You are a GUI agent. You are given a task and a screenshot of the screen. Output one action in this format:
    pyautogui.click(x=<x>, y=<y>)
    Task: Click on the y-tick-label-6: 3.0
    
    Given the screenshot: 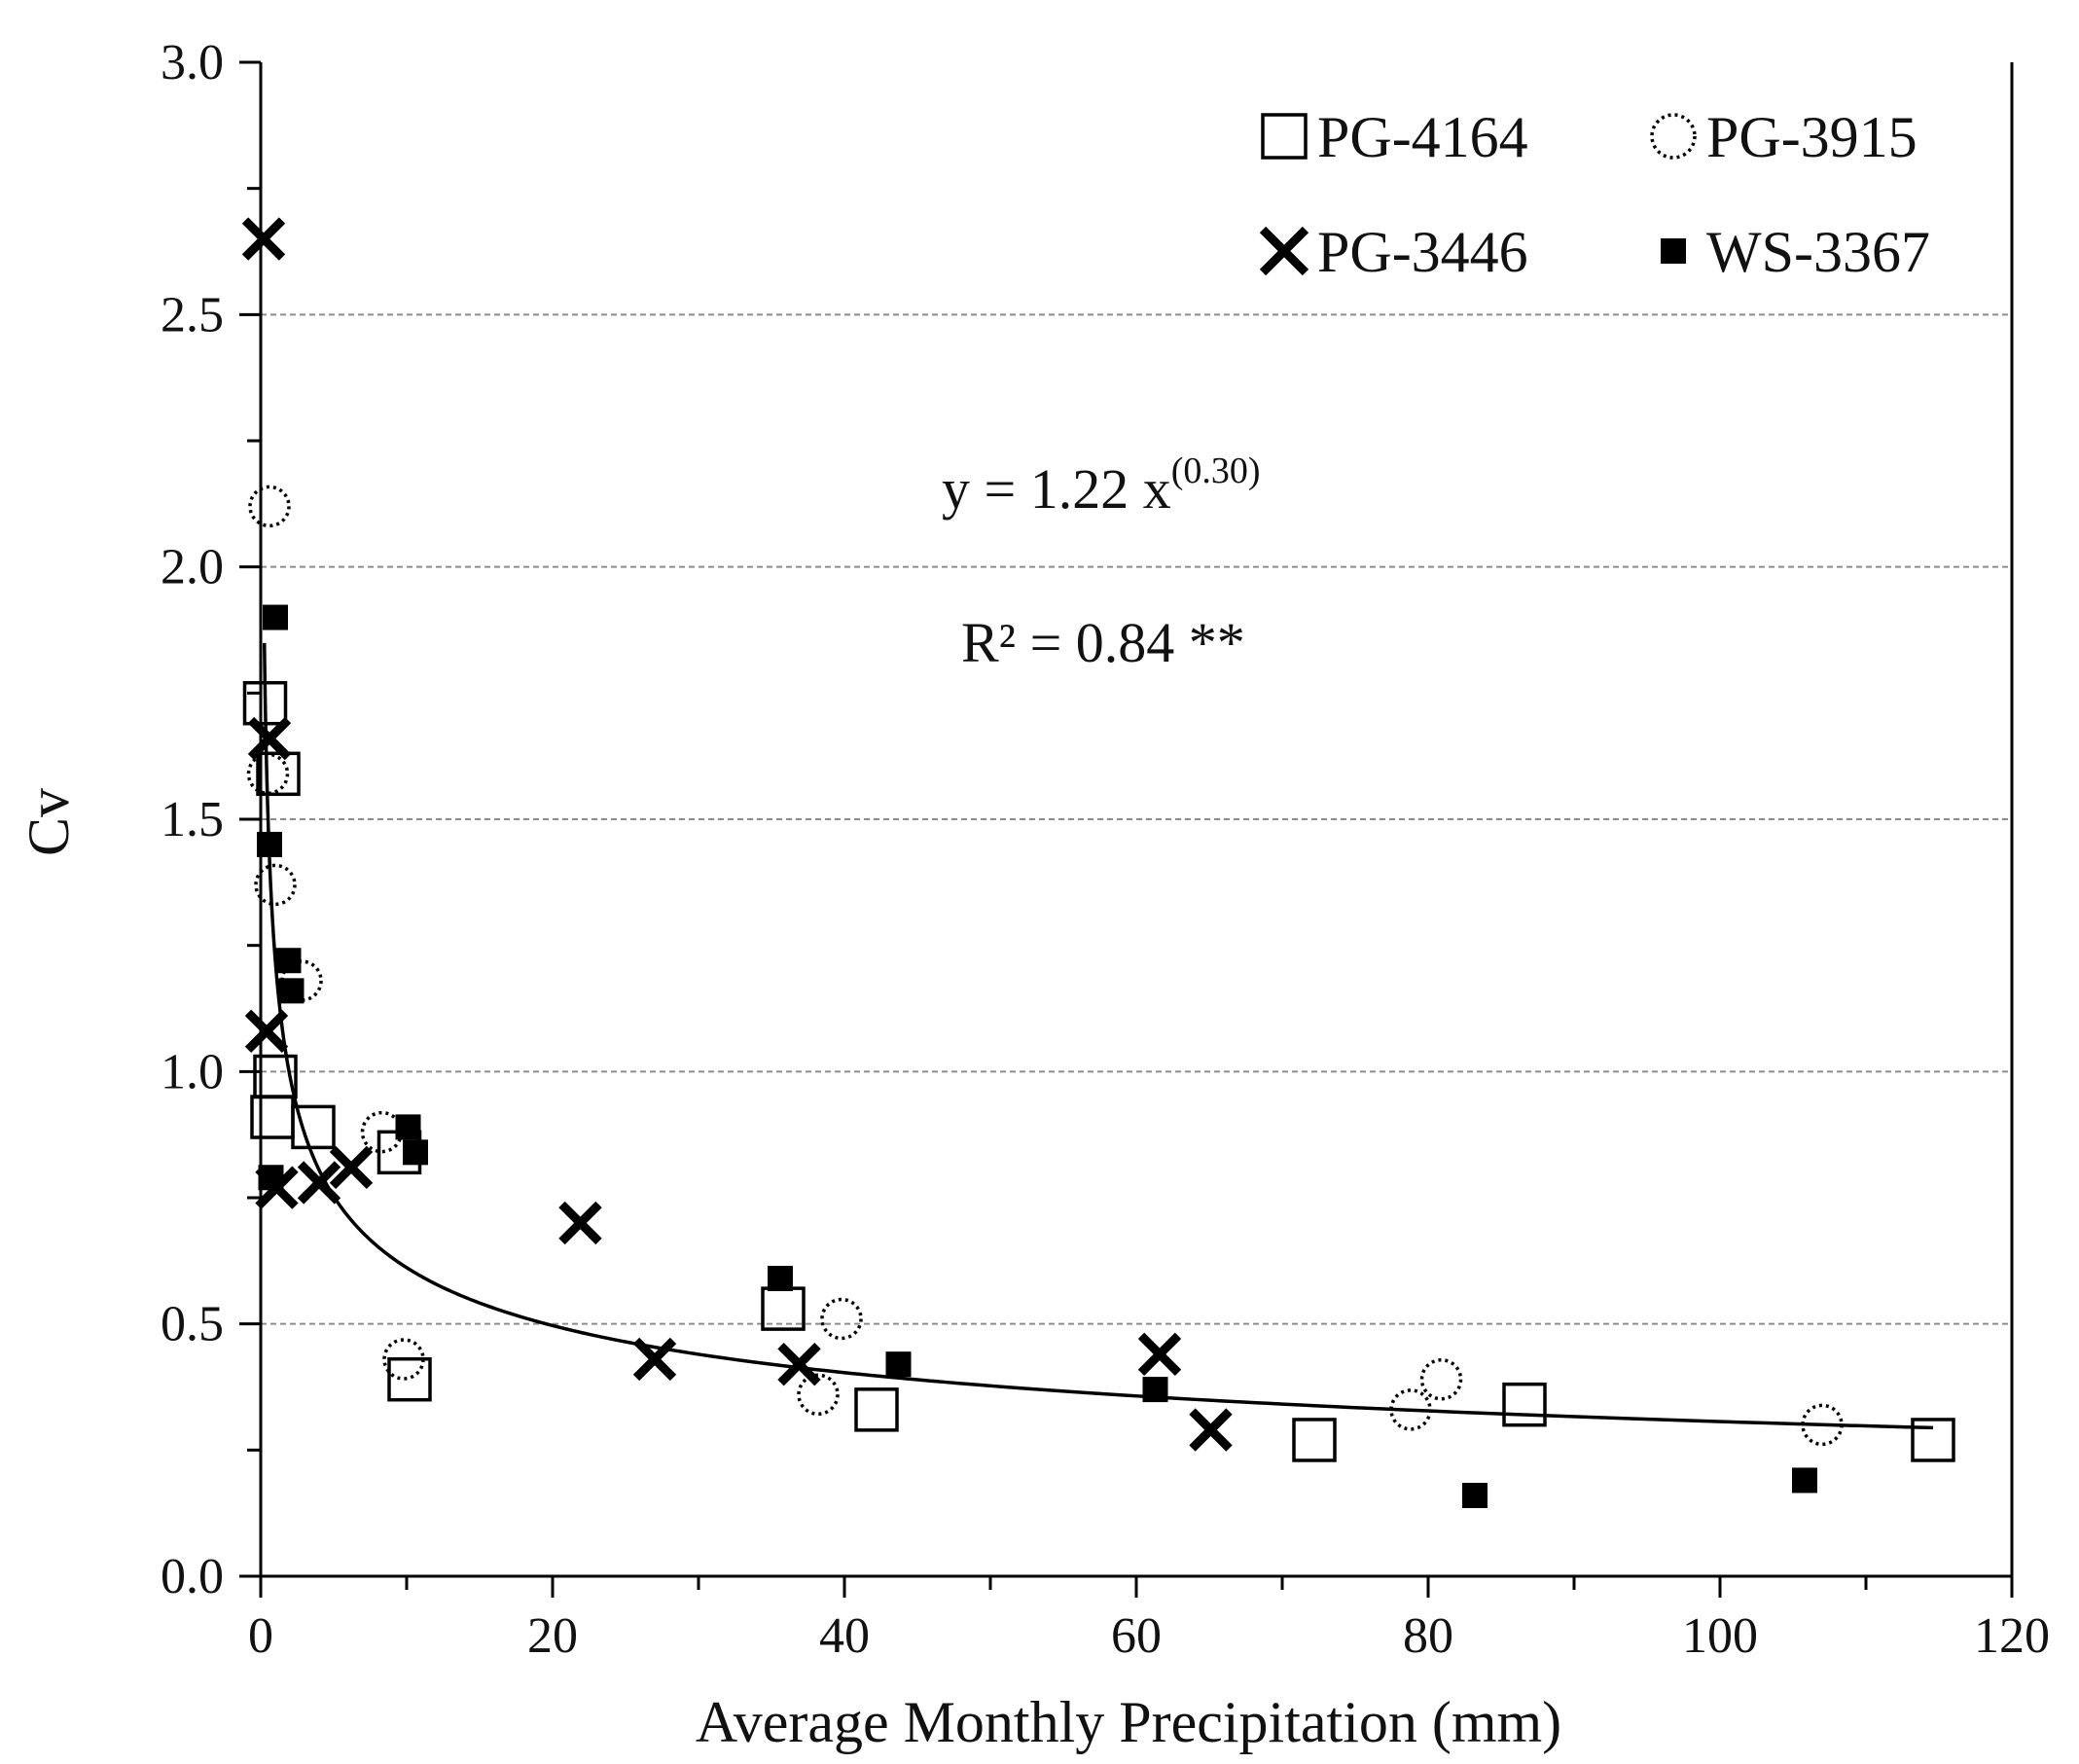 What is the action you would take?
    pyautogui.click(x=192, y=62)
    